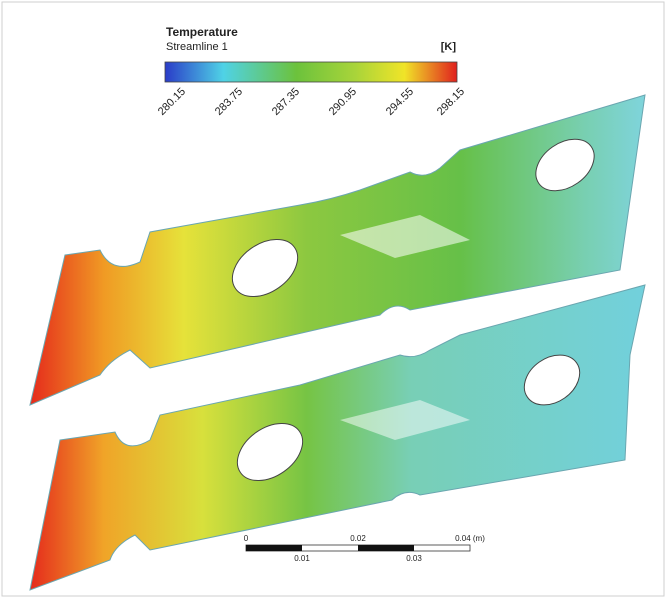  Describe the element at coordinates (302, 558) in the screenshot. I see `scale-label: 0.01` at that location.